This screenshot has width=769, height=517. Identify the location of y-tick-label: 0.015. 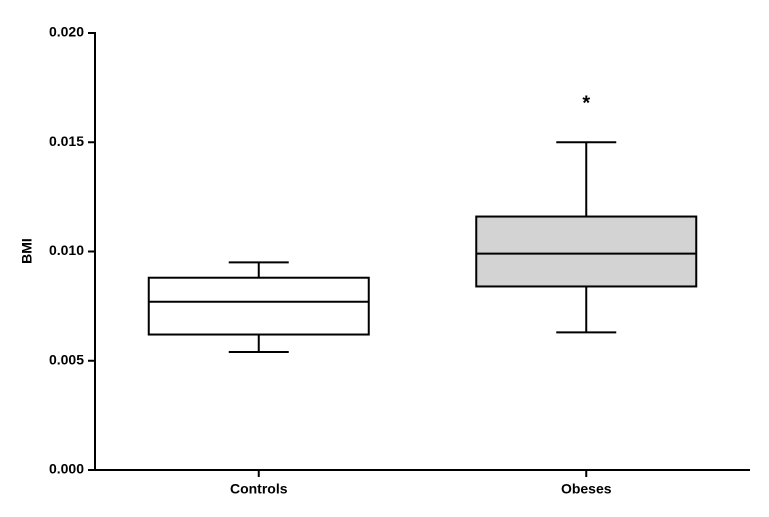
(66, 141).